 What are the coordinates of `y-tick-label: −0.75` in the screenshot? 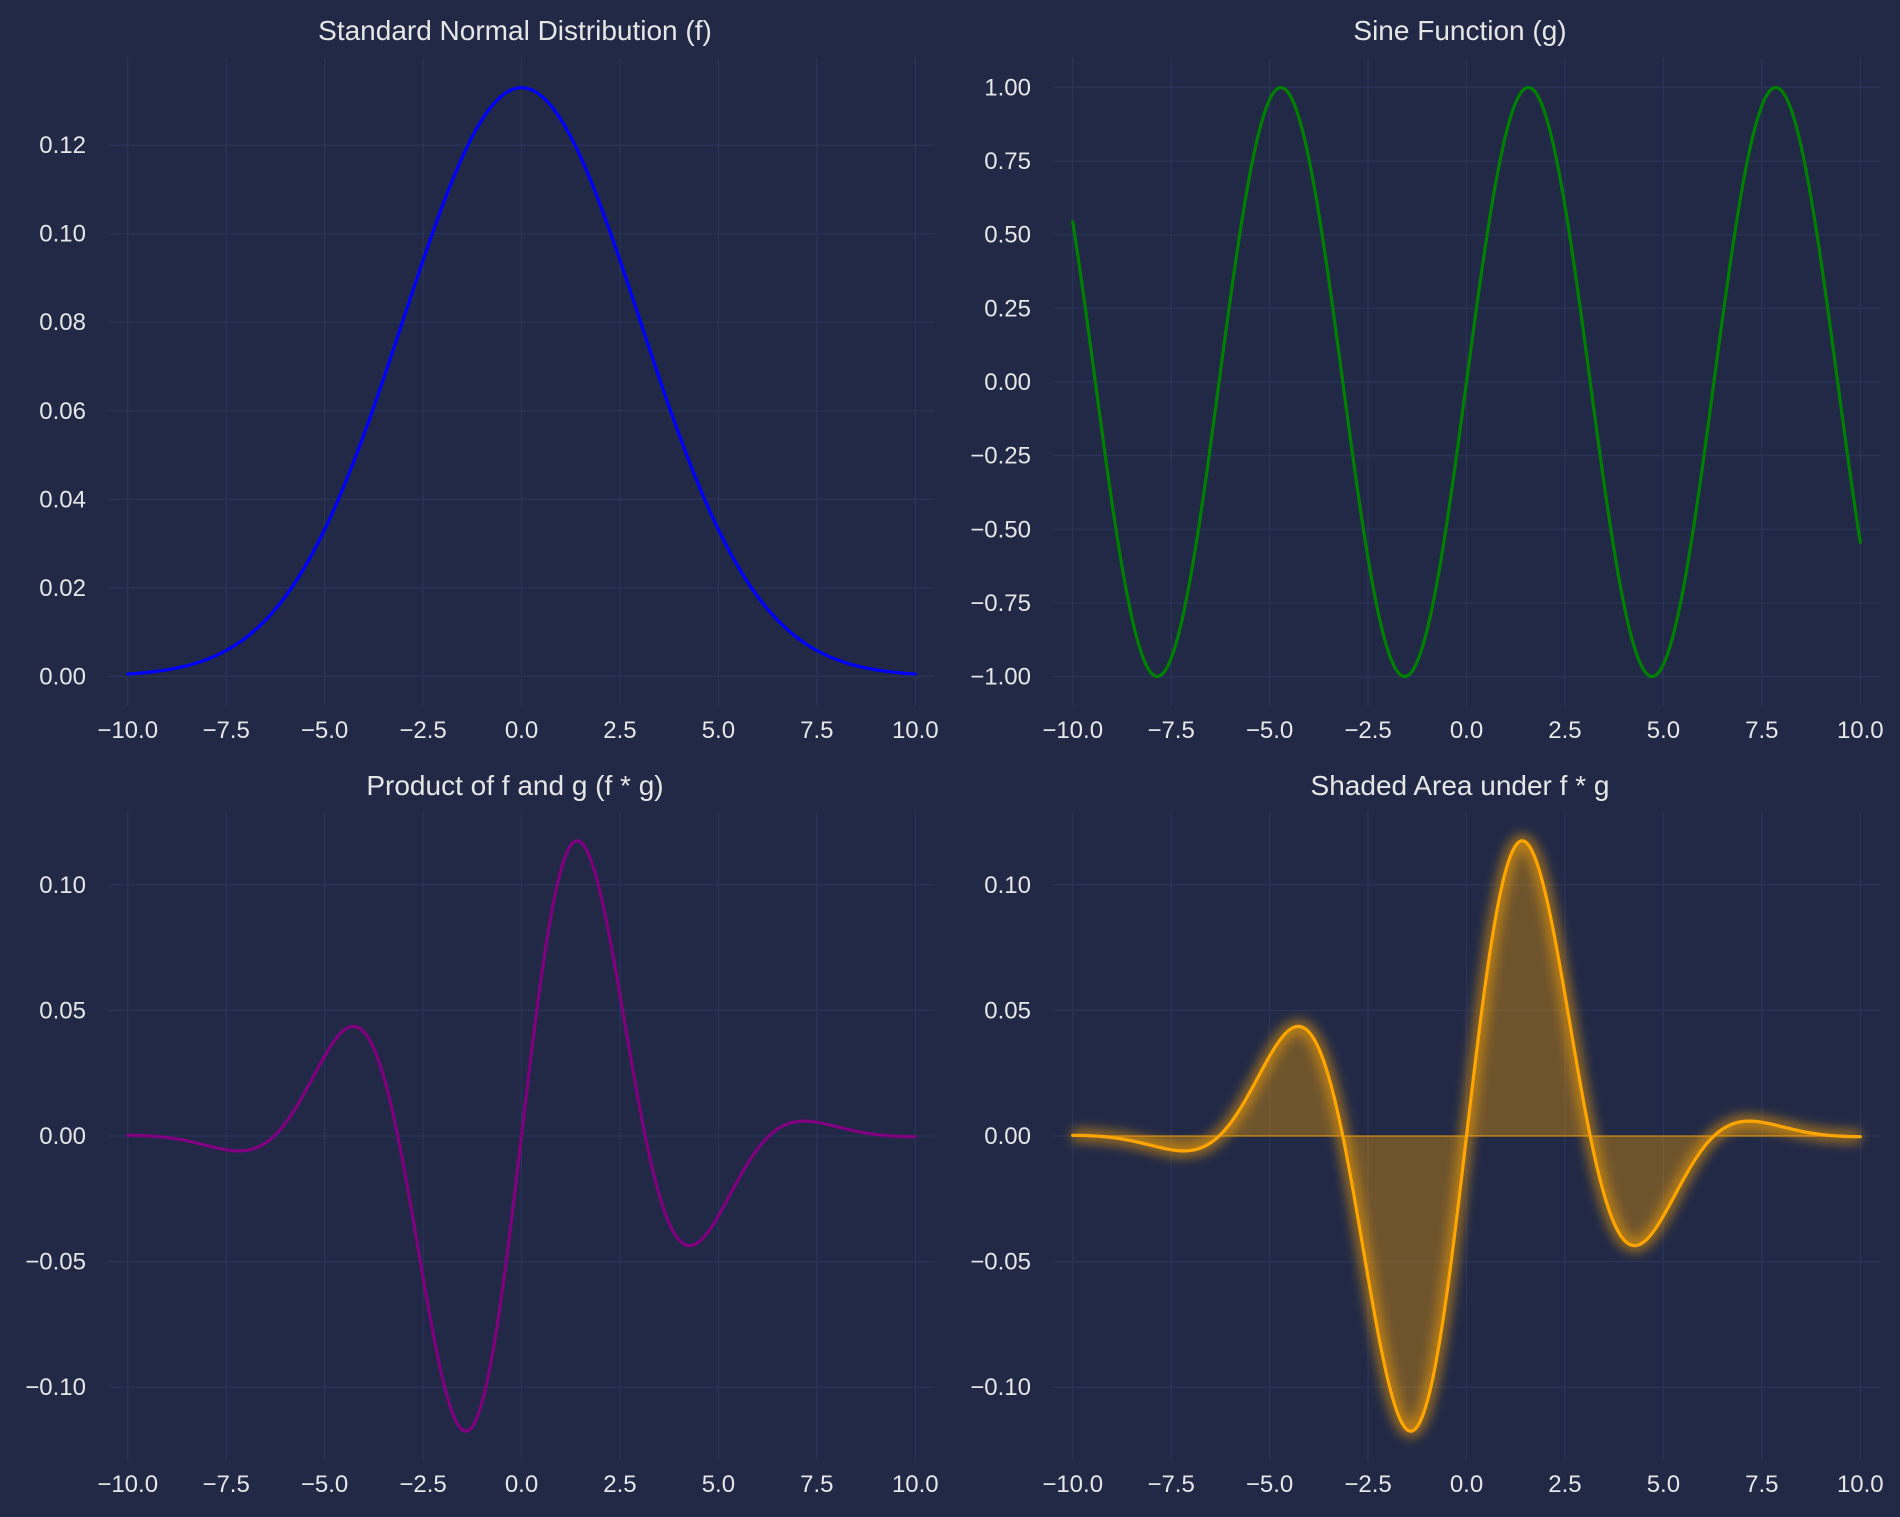 It's located at (1000, 603).